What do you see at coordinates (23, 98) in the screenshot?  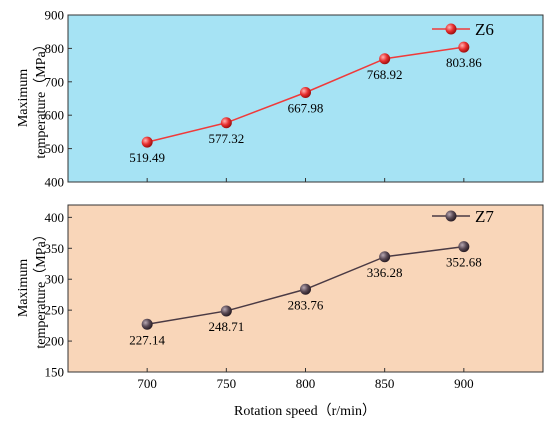 I see `top-ylabel-line1: Maximum` at bounding box center [23, 98].